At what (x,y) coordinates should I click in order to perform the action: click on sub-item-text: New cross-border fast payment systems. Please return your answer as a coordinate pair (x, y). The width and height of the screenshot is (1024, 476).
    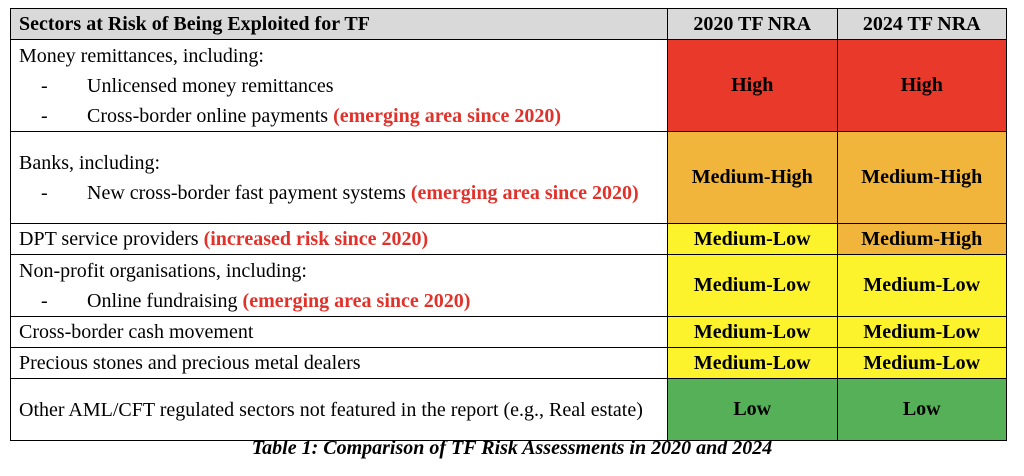
    Looking at the image, I should click on (249, 192).